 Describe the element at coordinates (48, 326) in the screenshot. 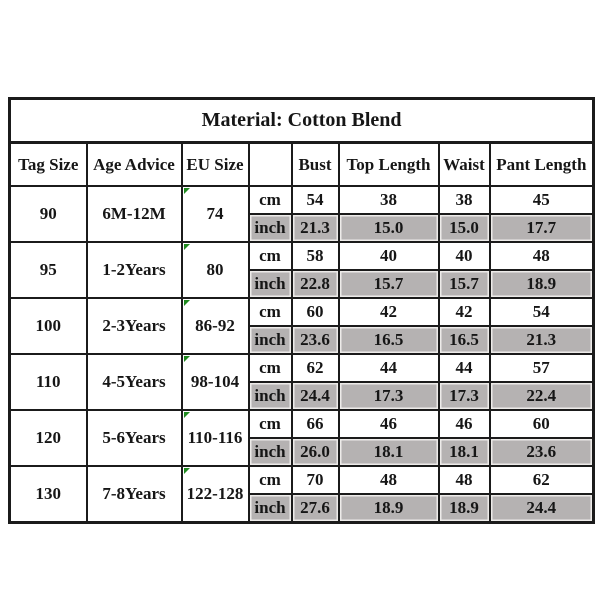

I see `tag-size-cell: 100` at that location.